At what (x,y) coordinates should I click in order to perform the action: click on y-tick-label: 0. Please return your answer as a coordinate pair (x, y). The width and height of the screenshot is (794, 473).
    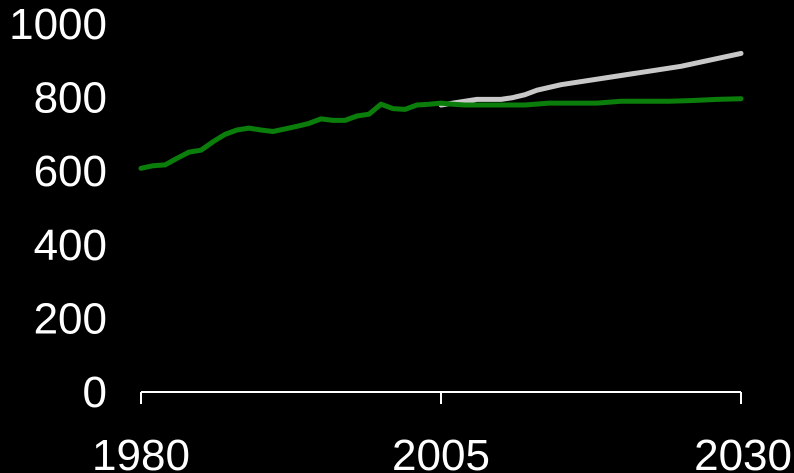
    Looking at the image, I should click on (95, 392).